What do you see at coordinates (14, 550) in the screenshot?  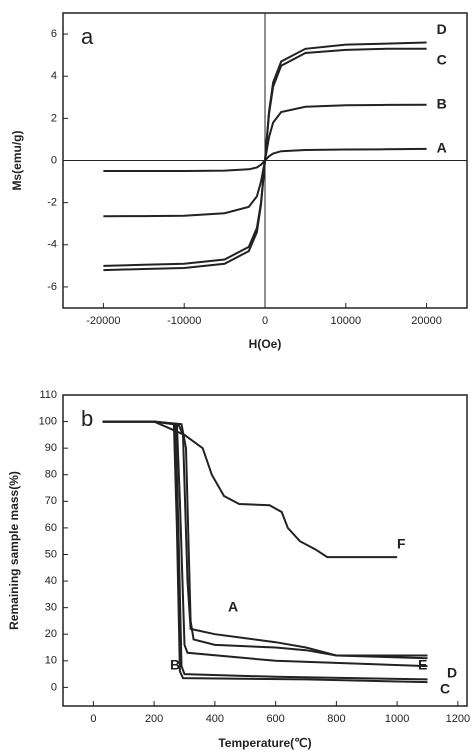 I see `y-axis-label: Remaining sample mass(%)` at bounding box center [14, 550].